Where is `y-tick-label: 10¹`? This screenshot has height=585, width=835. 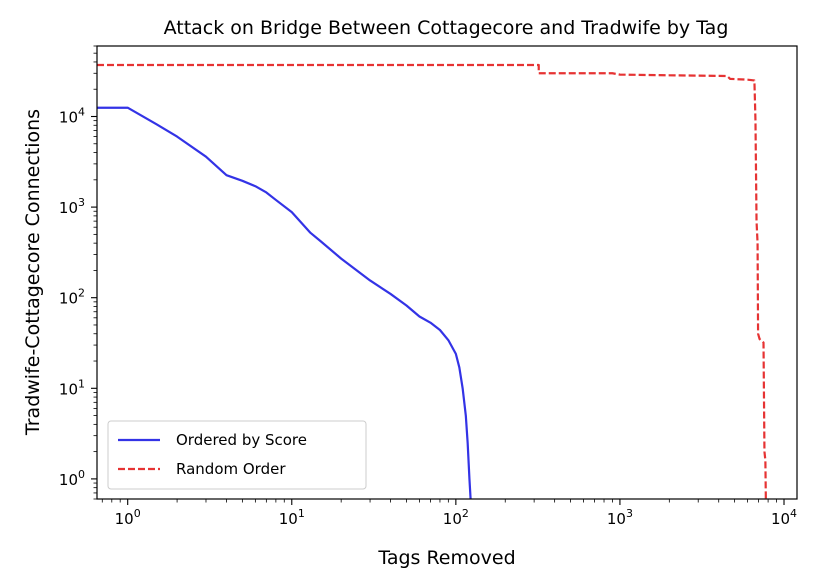 y-tick-label: 10¹ is located at coordinates (72, 387).